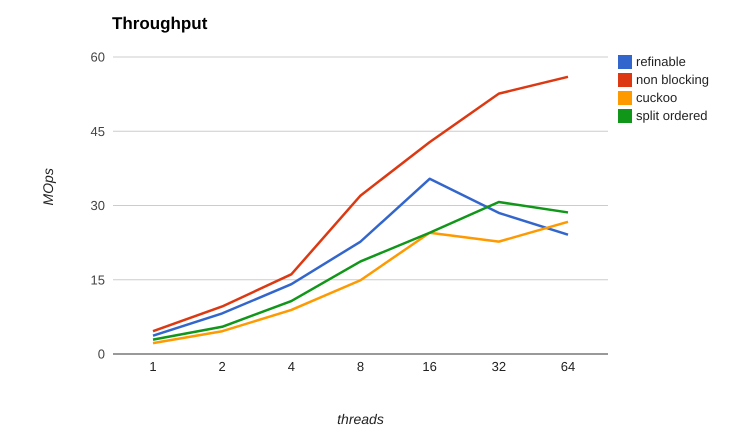  Describe the element at coordinates (568, 366) in the screenshot. I see `x-tick-label: 64` at that location.